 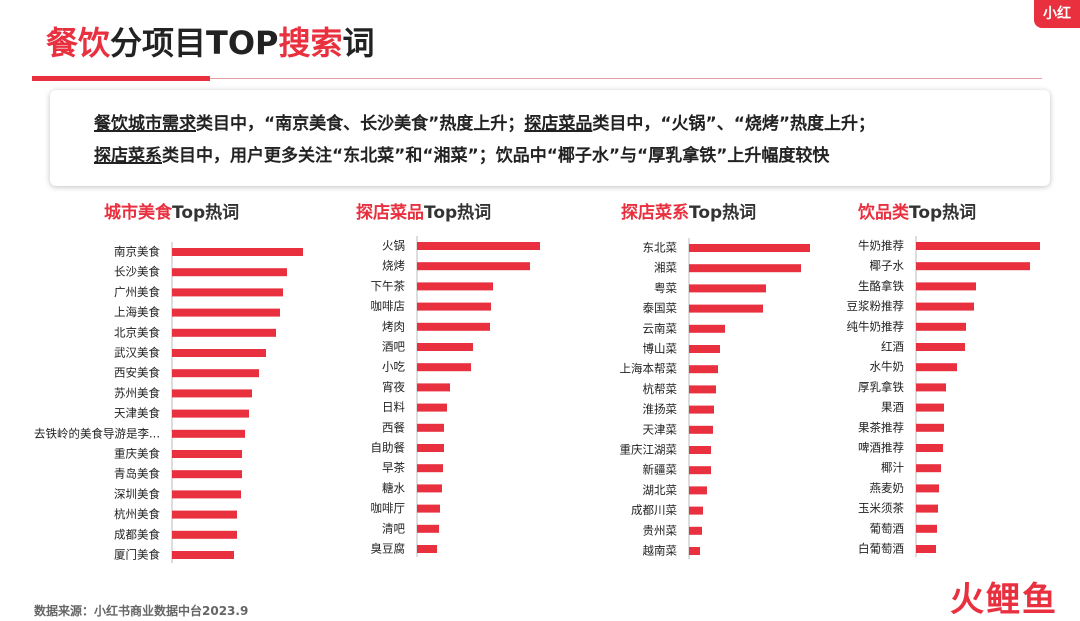 What do you see at coordinates (876, 306) in the screenshot?
I see `category-label: 豆浆粉推荐` at bounding box center [876, 306].